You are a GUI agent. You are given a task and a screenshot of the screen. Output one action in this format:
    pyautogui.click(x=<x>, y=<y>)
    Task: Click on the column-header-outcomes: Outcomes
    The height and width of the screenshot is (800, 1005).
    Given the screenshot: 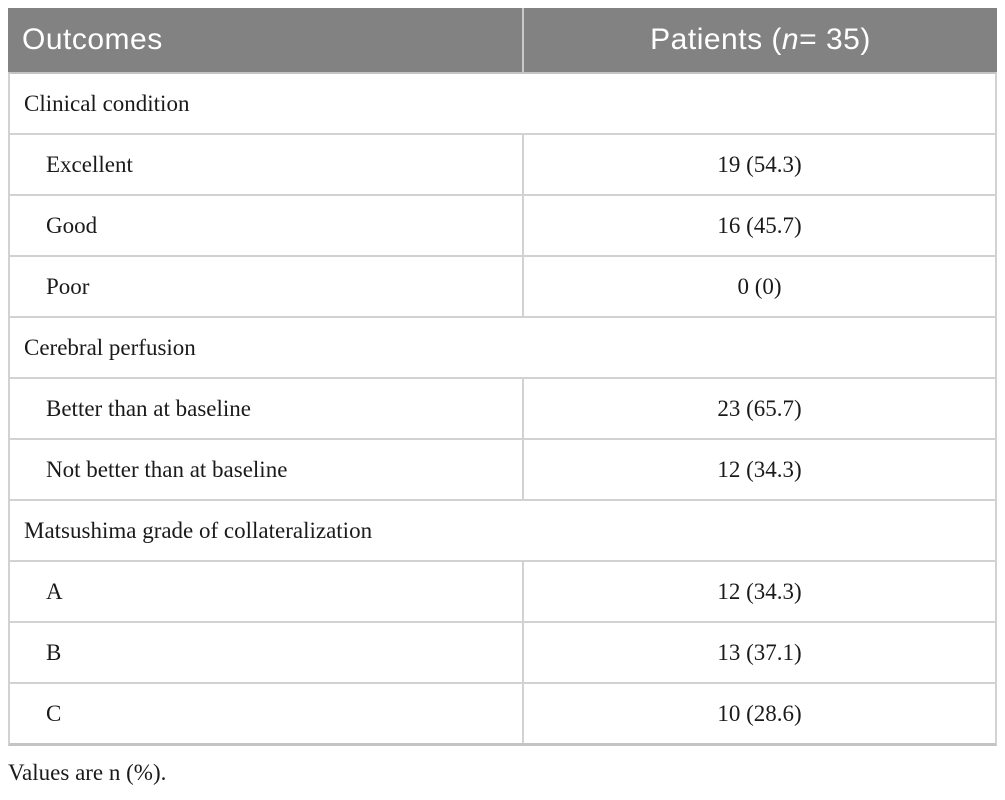 What is the action you would take?
    pyautogui.click(x=266, y=40)
    